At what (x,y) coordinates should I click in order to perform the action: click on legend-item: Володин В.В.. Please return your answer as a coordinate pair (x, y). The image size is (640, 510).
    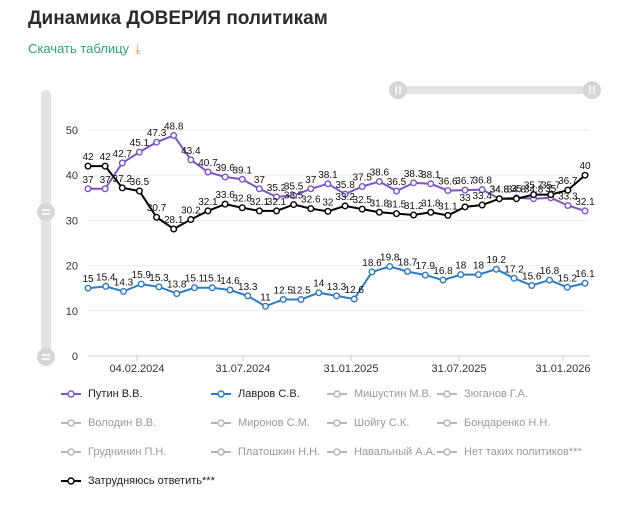
    Looking at the image, I should click on (108, 423).